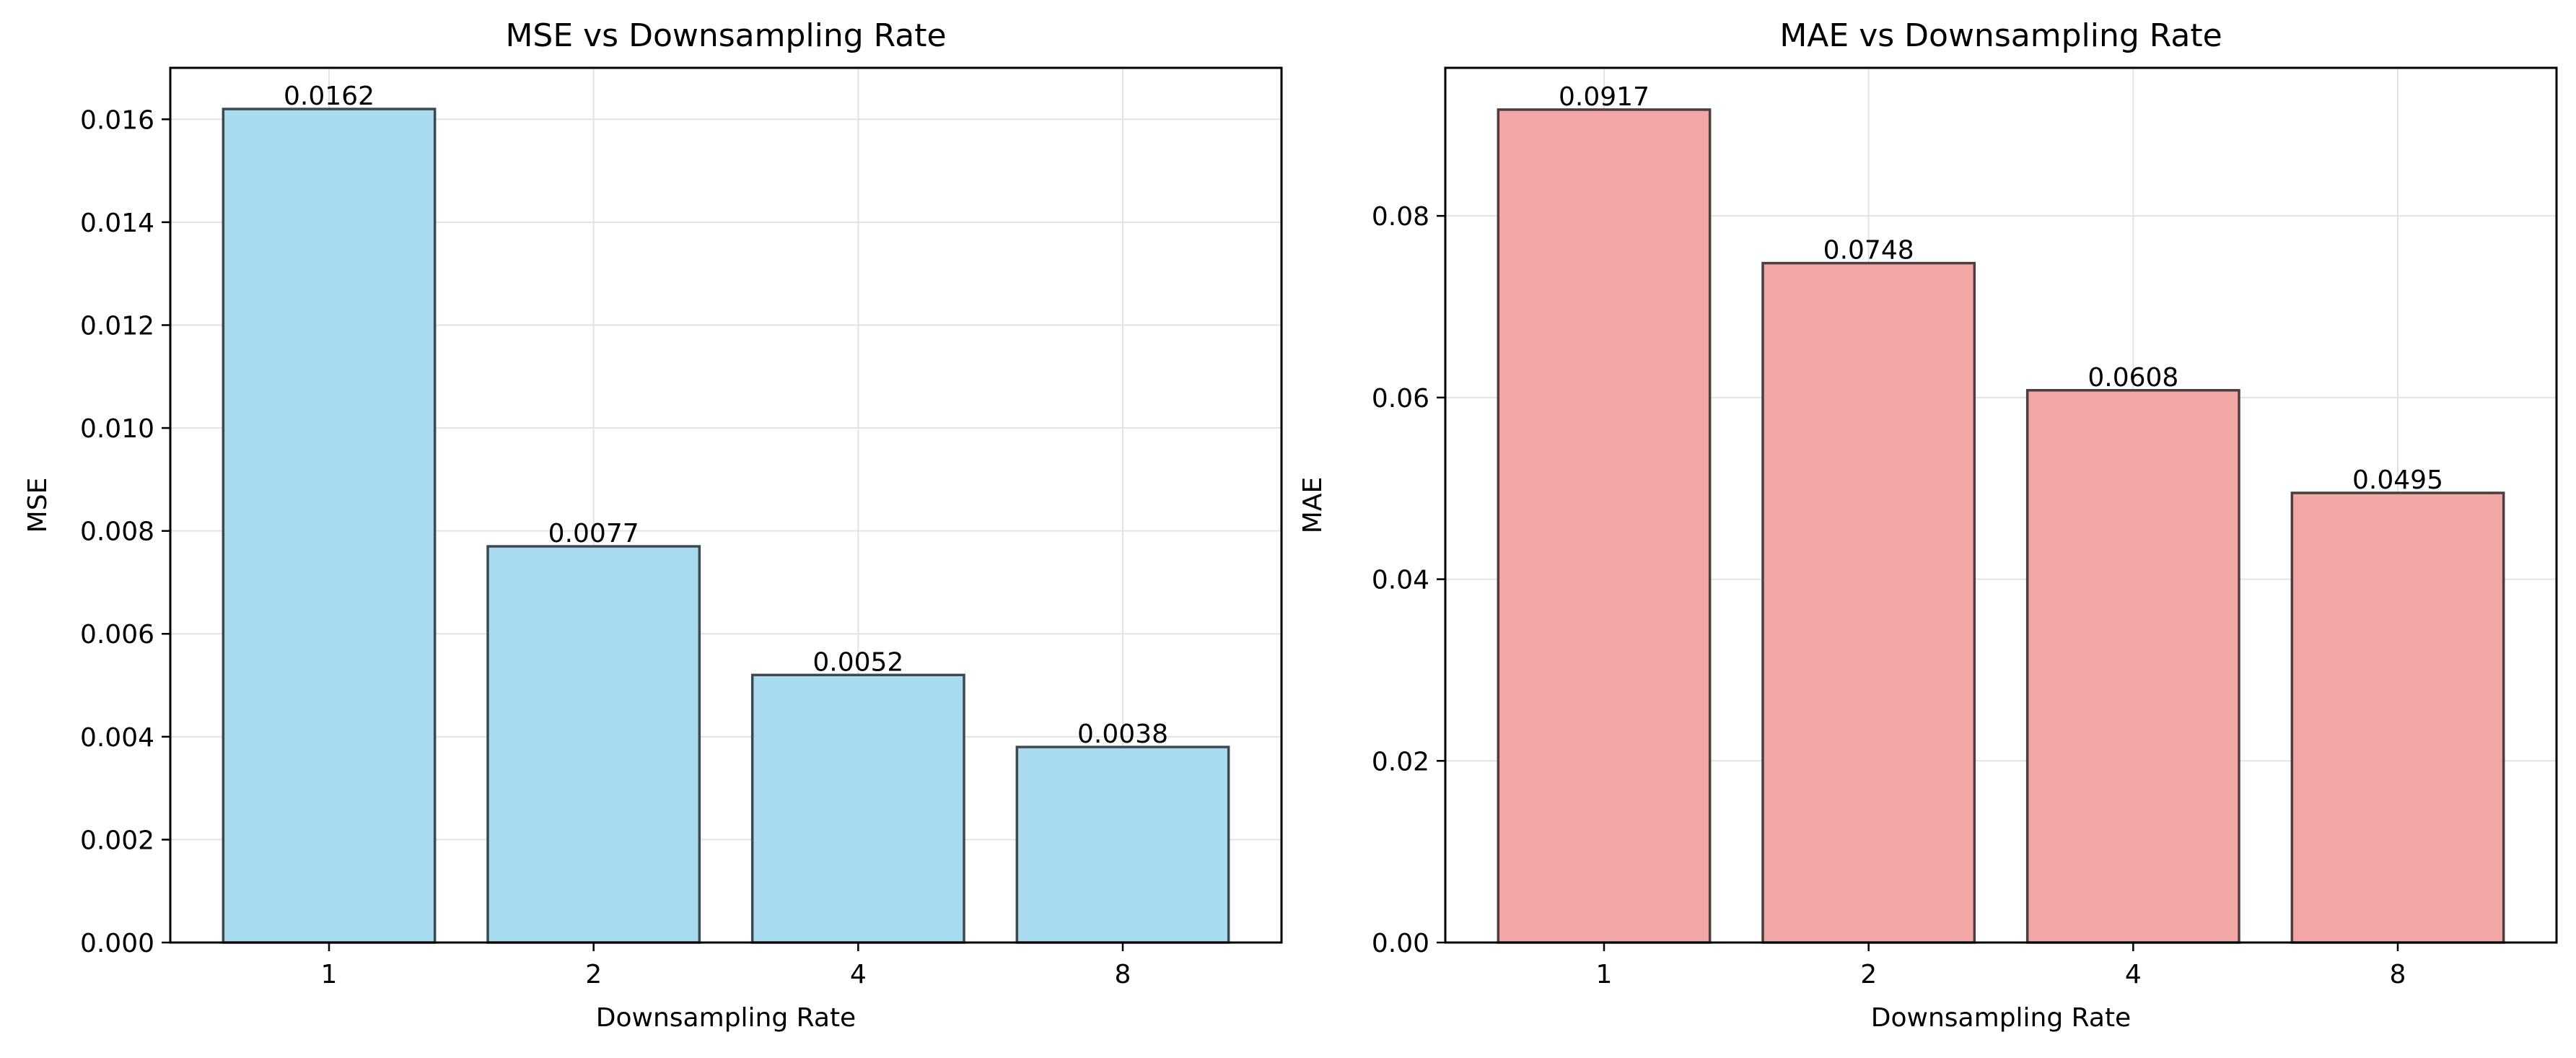 Image resolution: width=2576 pixels, height=1058 pixels. What do you see at coordinates (1604, 97) in the screenshot?
I see `data-label: 0.0917` at bounding box center [1604, 97].